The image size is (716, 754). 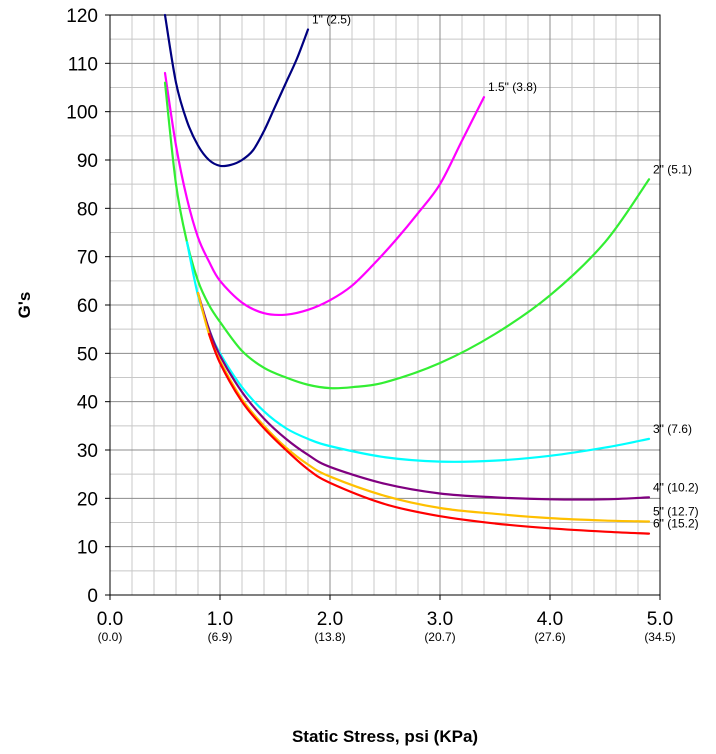 What do you see at coordinates (549, 637) in the screenshot?
I see `x-tick-sublabel: (27.6)` at bounding box center [549, 637].